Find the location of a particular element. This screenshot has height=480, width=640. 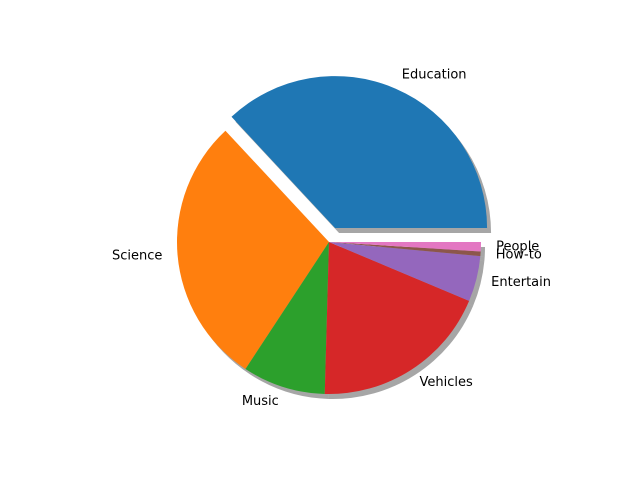

label-vehicles: Vehicles is located at coordinates (446, 382).